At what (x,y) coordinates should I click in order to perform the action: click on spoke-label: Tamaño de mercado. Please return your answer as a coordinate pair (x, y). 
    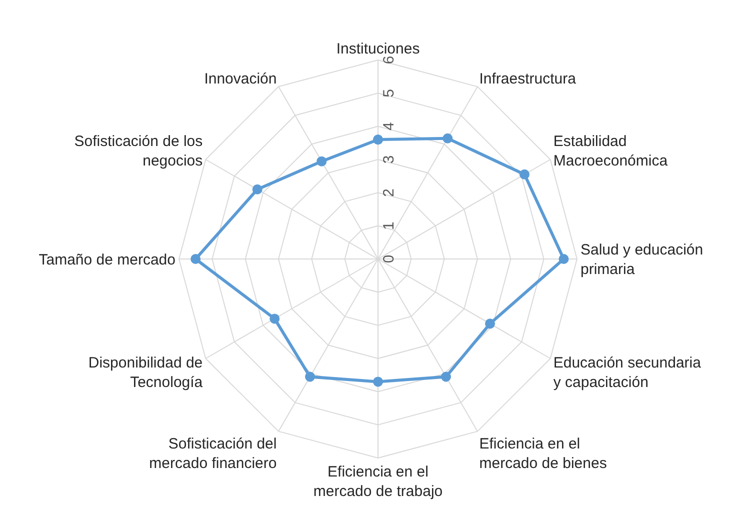
    Looking at the image, I should click on (107, 259).